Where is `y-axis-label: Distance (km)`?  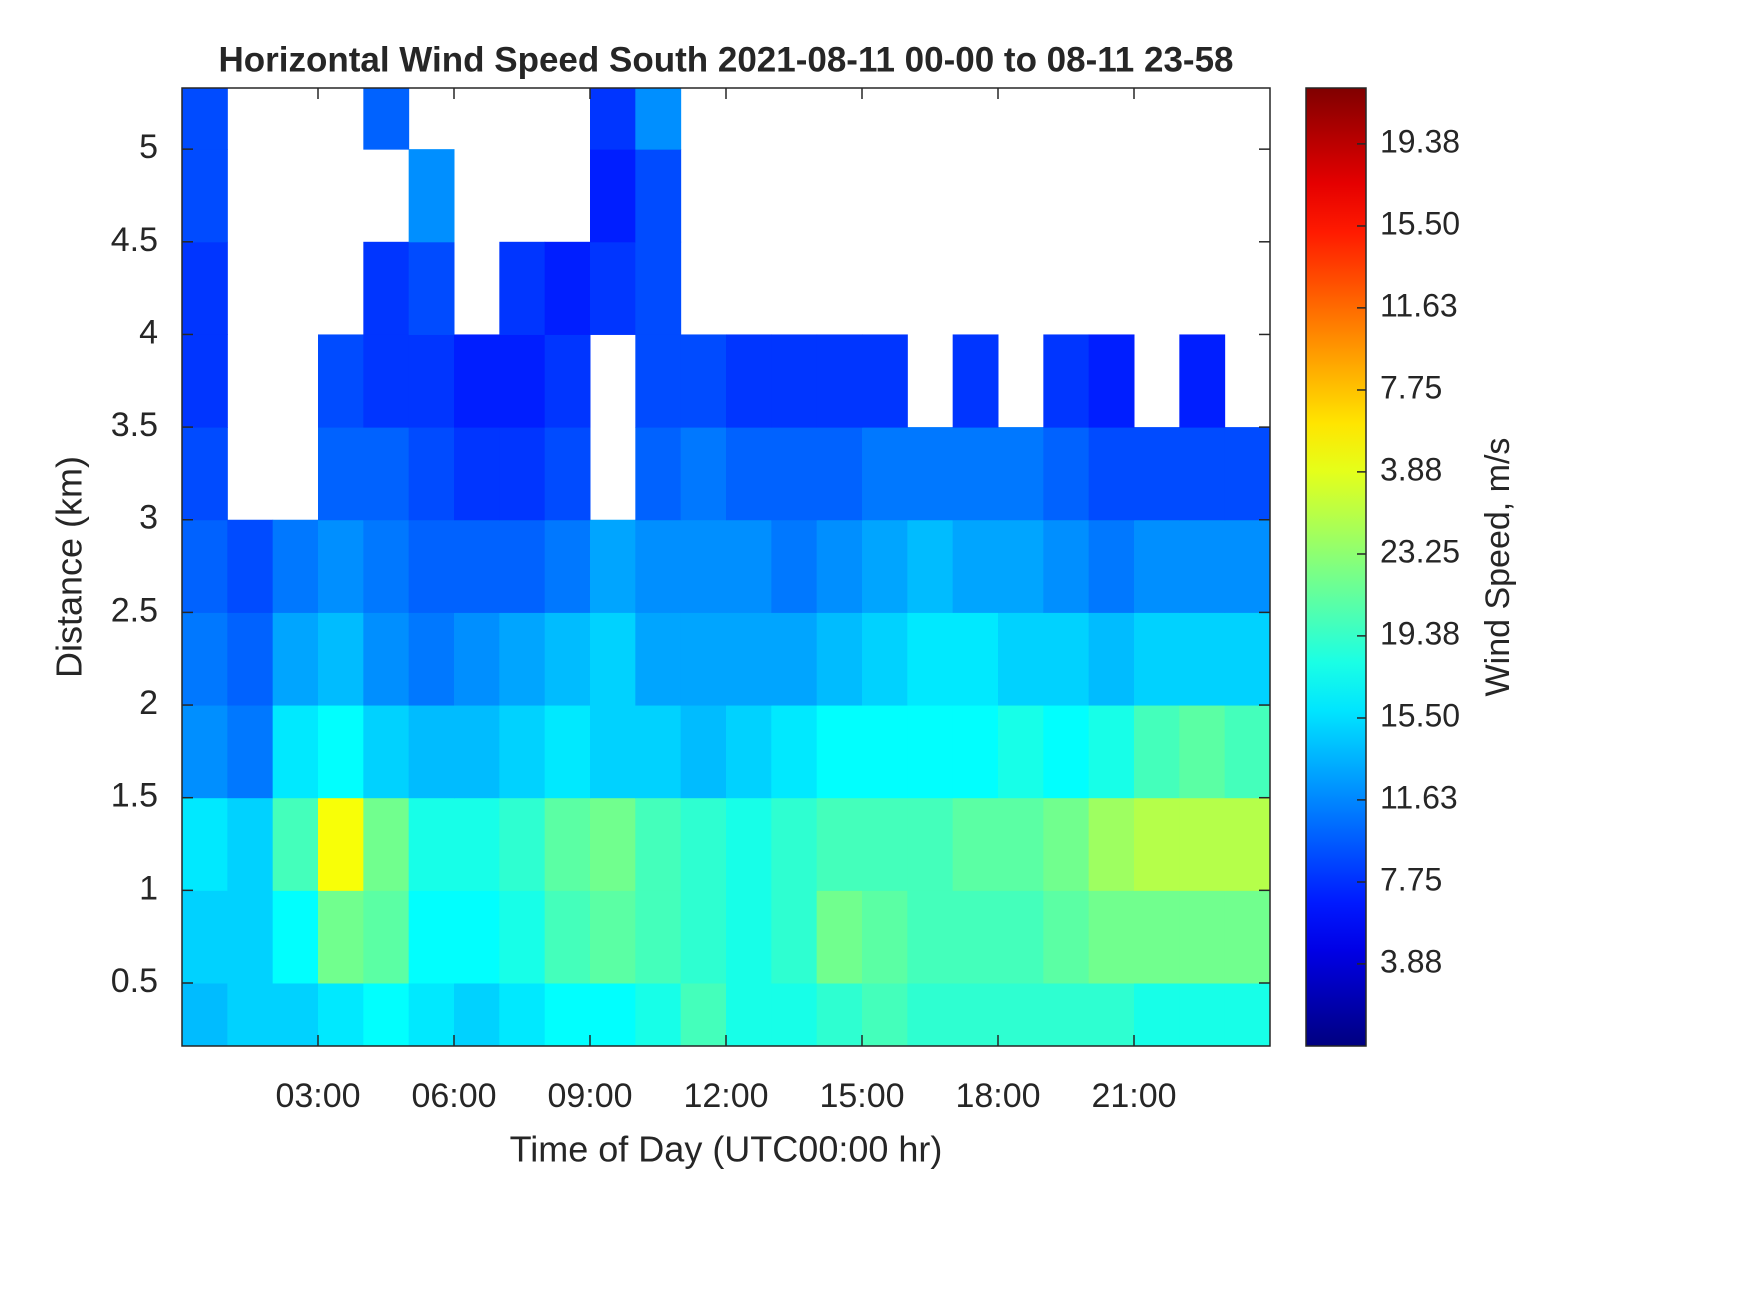
y-axis-label: Distance (km) is located at coordinates (69, 567).